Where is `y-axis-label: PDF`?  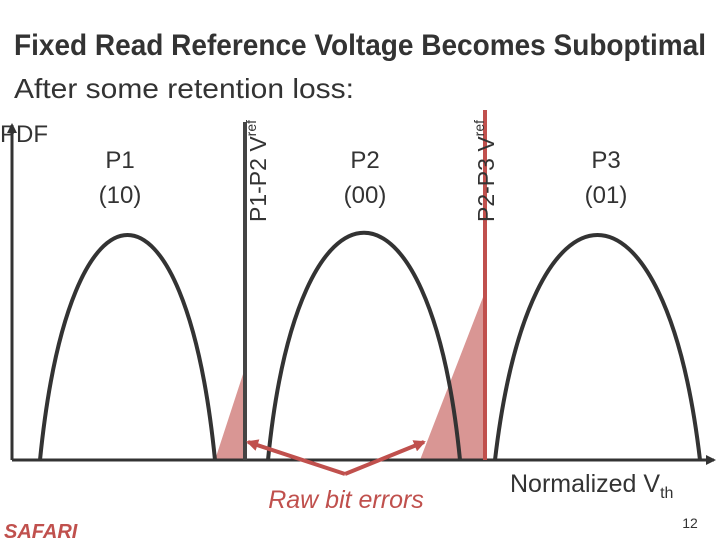
y-axis-label: PDF is located at coordinates (24, 134).